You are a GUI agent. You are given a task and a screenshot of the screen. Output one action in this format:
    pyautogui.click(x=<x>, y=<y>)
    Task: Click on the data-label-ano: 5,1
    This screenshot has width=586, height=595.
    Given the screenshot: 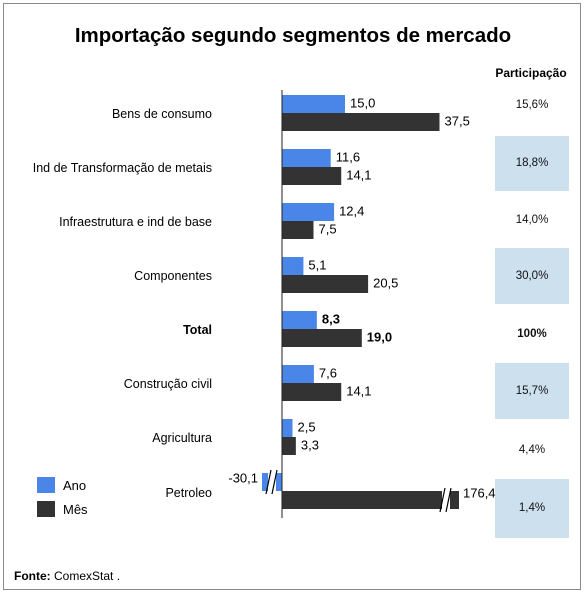 What is the action you would take?
    pyautogui.click(x=317, y=264)
    